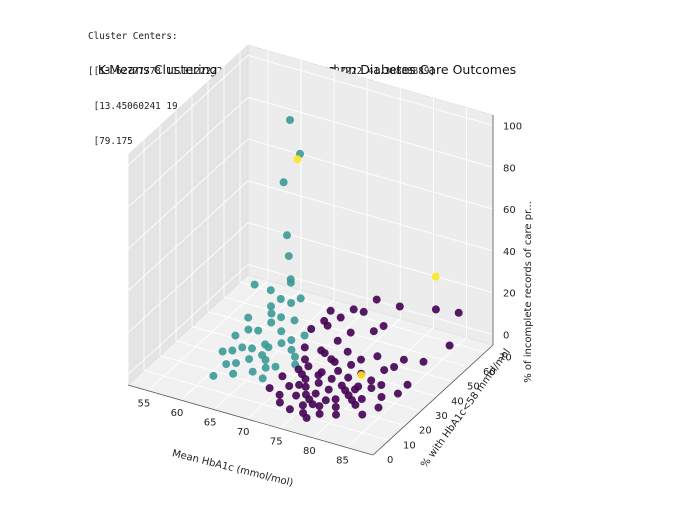 The width and height of the screenshot is (680, 523). What do you see at coordinates (457, 401) in the screenshot?
I see `y-tick-label: 40` at bounding box center [457, 401].